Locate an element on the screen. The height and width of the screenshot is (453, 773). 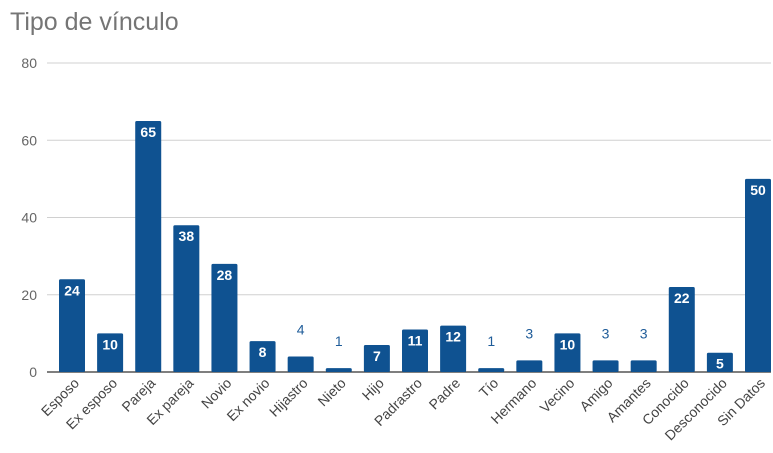
y-tick-label: 60 is located at coordinates (29, 140).